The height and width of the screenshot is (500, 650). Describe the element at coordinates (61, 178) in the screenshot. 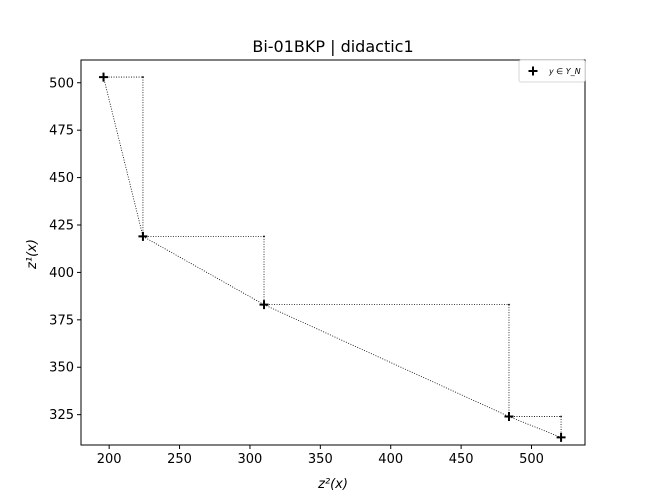

I see `y-tick-label: 450` at that location.